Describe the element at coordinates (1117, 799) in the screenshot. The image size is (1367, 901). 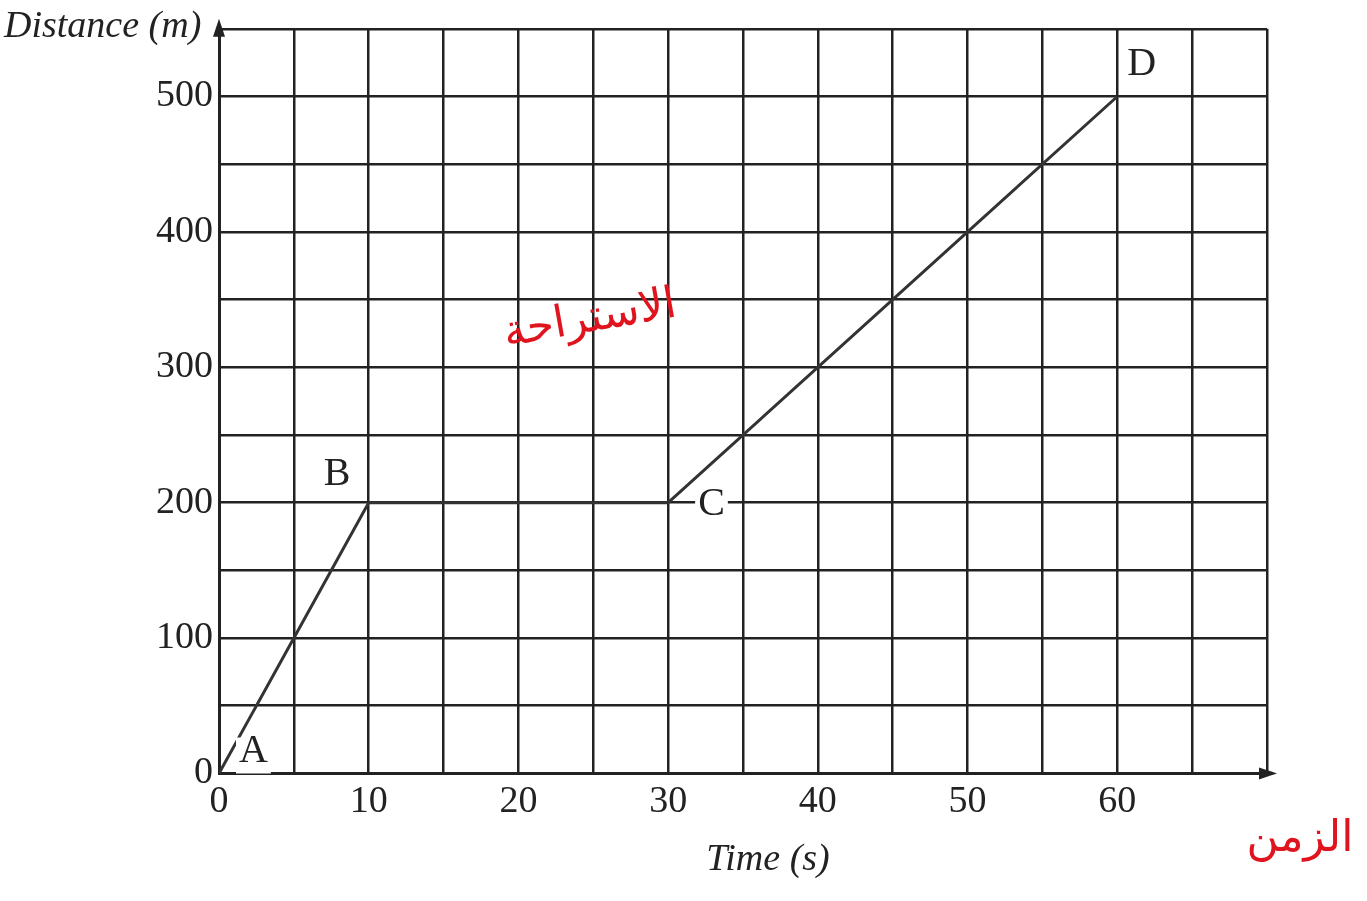
I see `x-tick-label: 60` at that location.